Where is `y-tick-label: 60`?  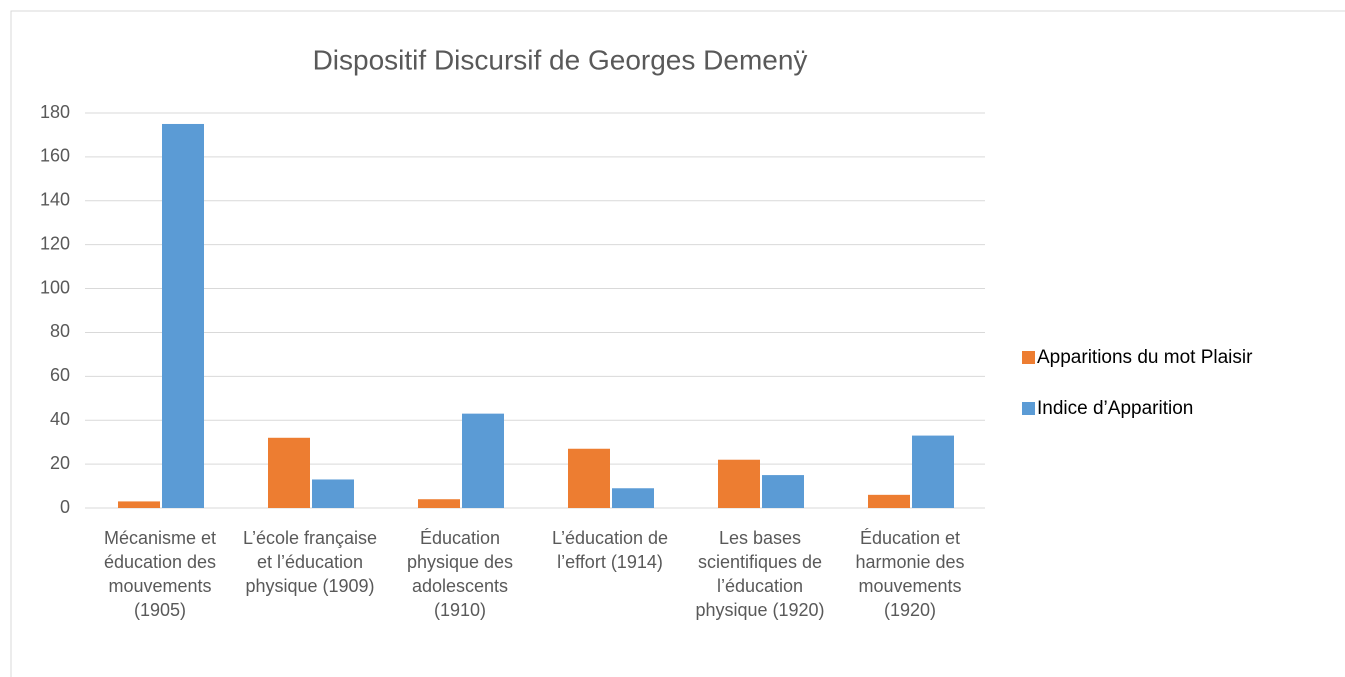
y-tick-label: 60 is located at coordinates (60, 375).